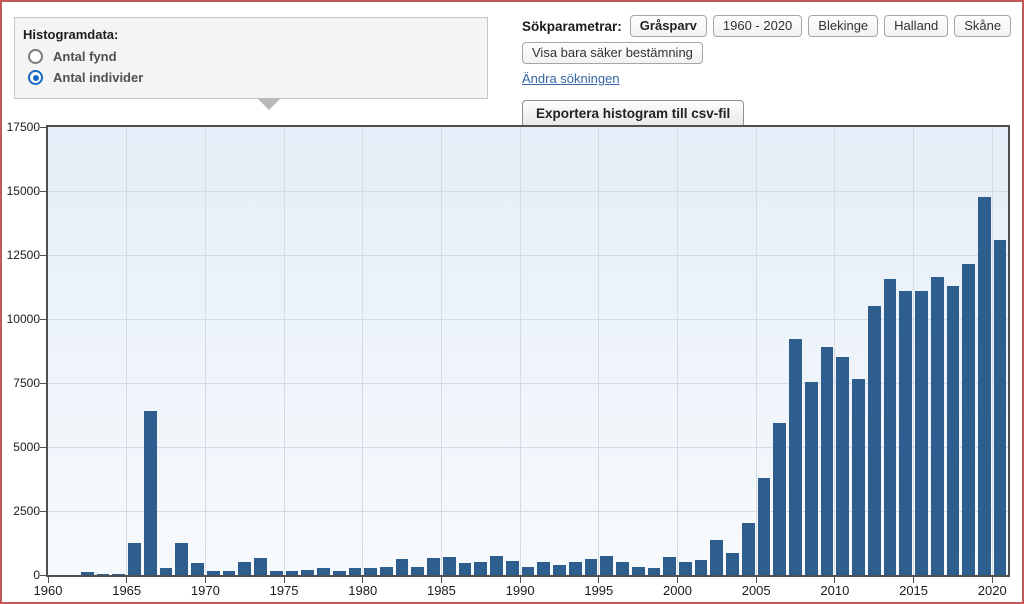  Describe the element at coordinates (205, 590) in the screenshot. I see `x-axis-label: 1970` at that location.